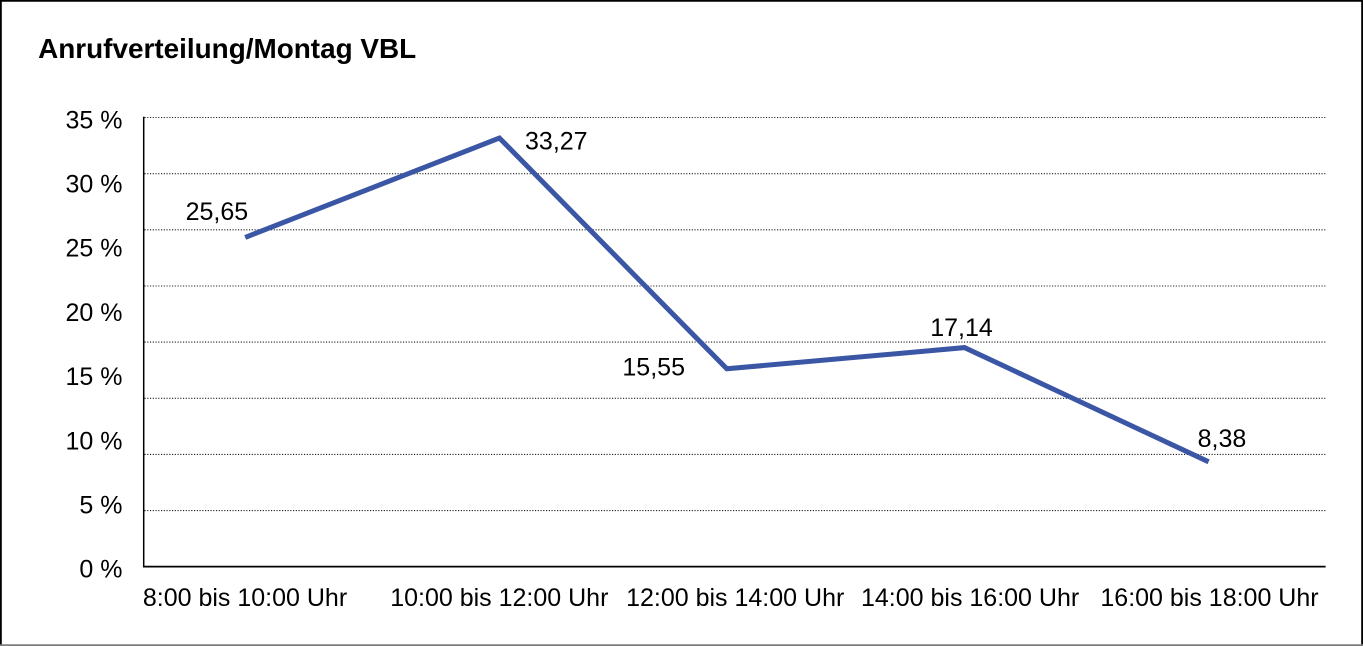 The width and height of the screenshot is (1363, 646). What do you see at coordinates (227, 48) in the screenshot?
I see `svg-text: Anrufverteilung/Montag VBL` at bounding box center [227, 48].